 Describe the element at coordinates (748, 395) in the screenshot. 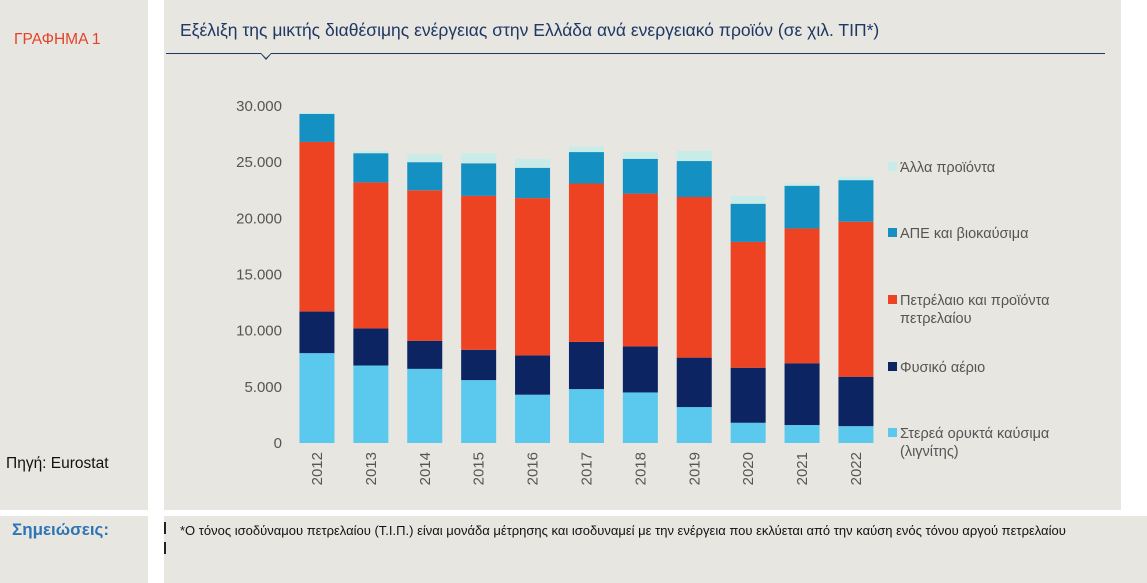

I see `bar-segment-1-2020` at that location.